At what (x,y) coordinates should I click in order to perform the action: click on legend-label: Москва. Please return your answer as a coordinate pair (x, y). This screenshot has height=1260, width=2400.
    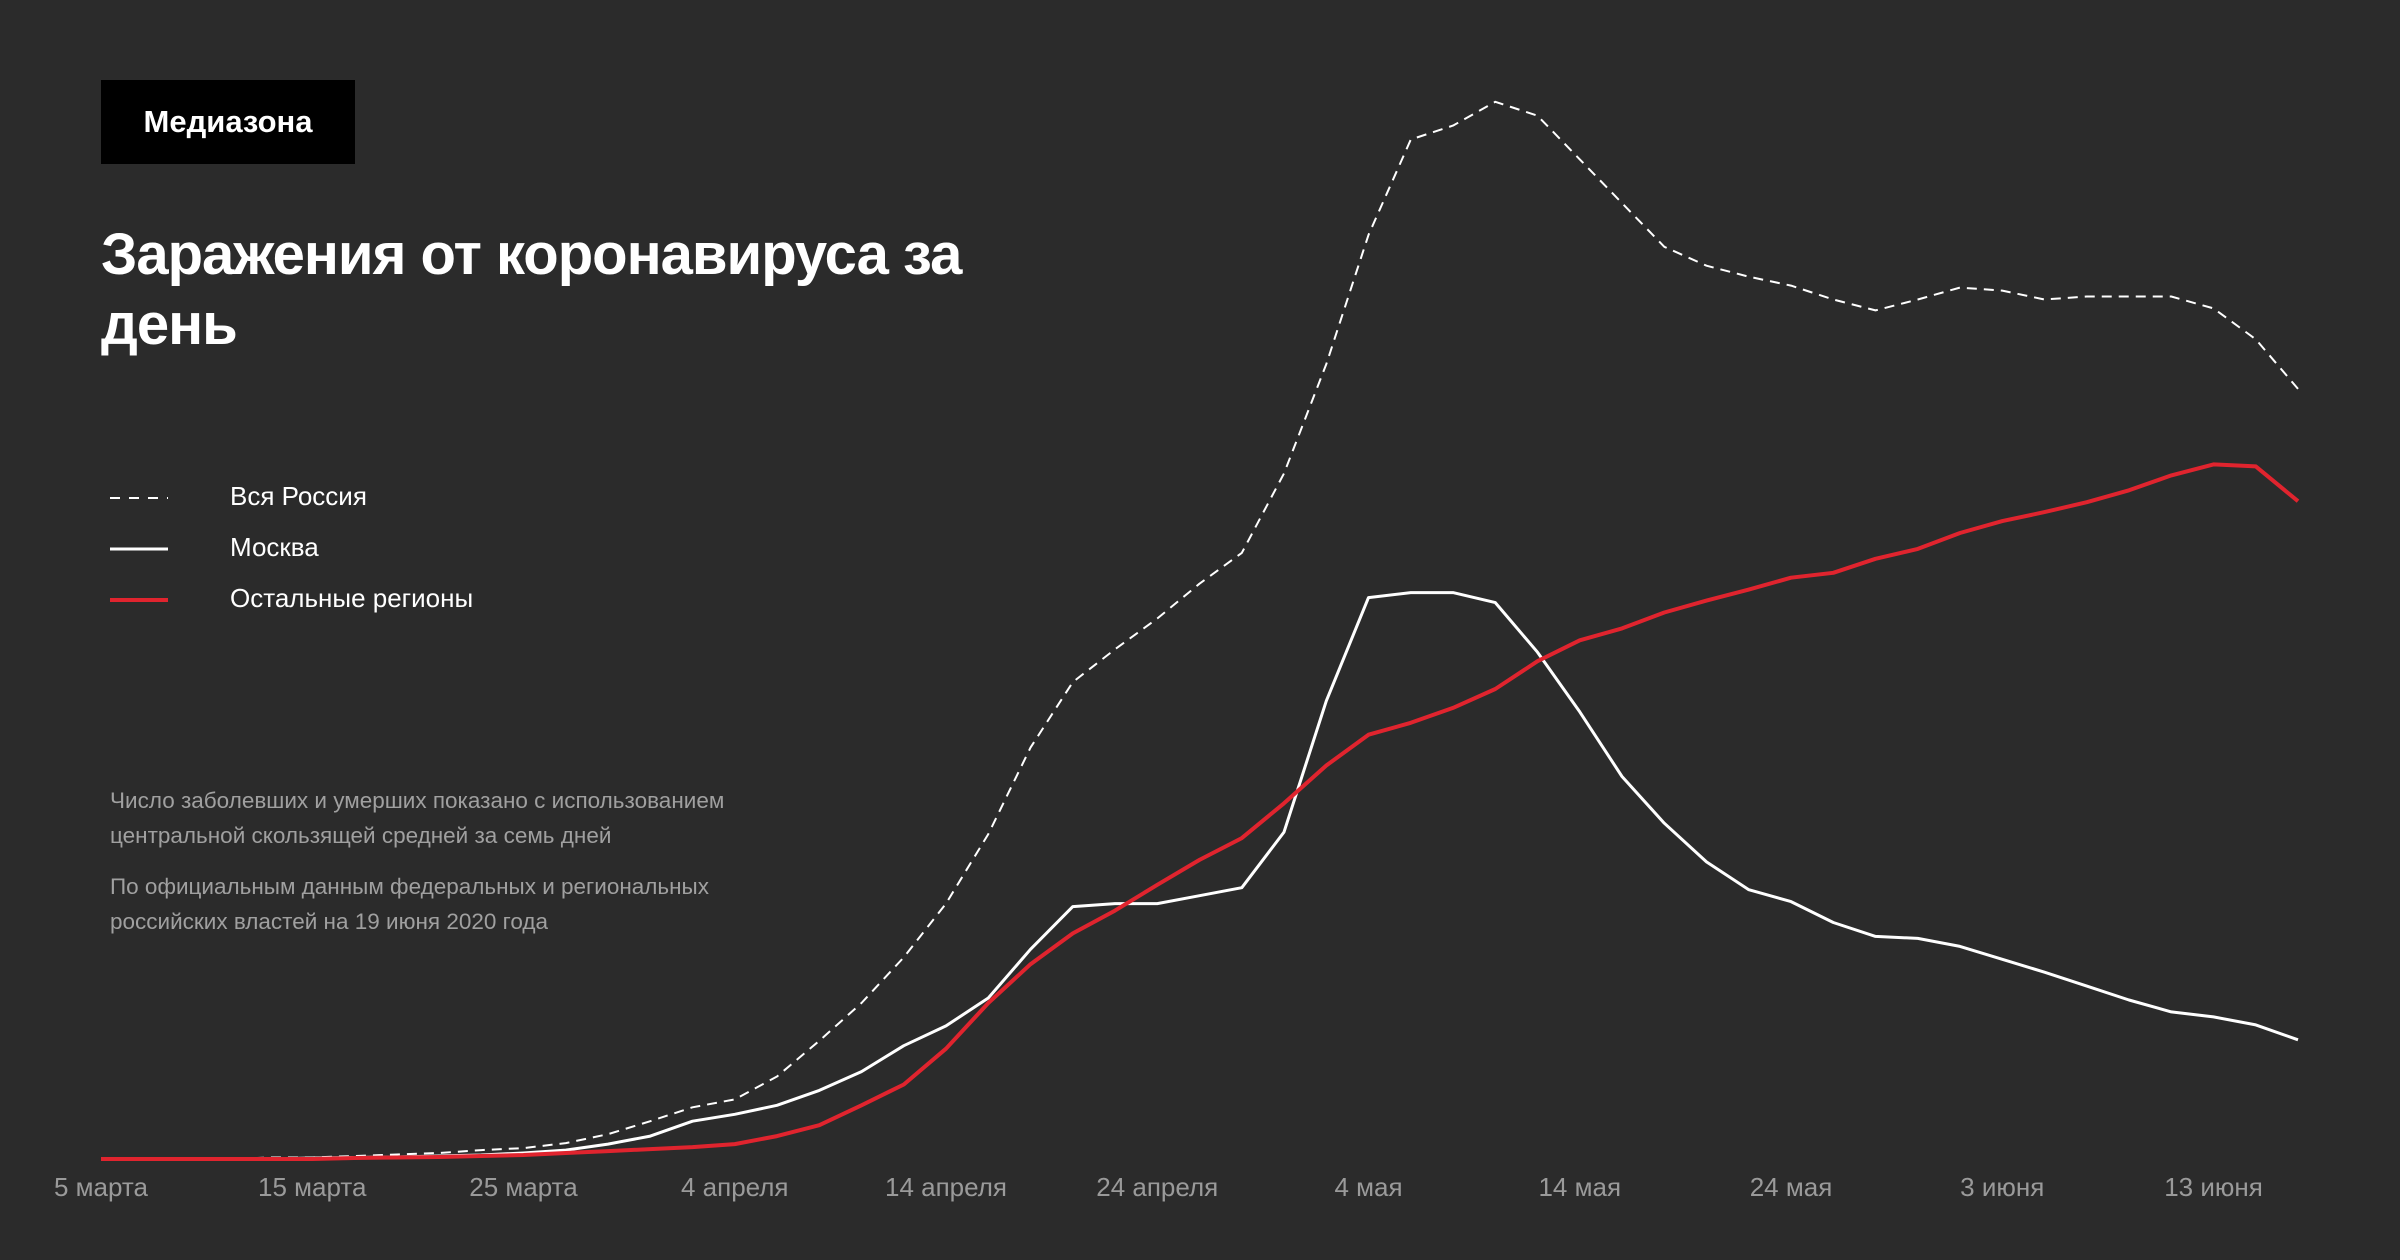
    Looking at the image, I should click on (274, 547).